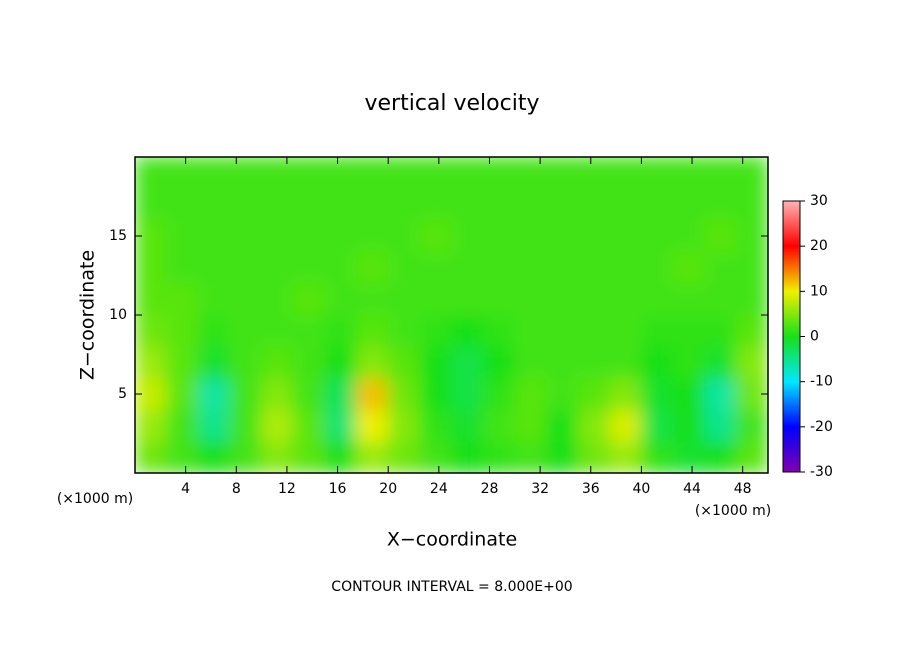  Describe the element at coordinates (540, 489) in the screenshot. I see `x-tick-label: 32` at that location.